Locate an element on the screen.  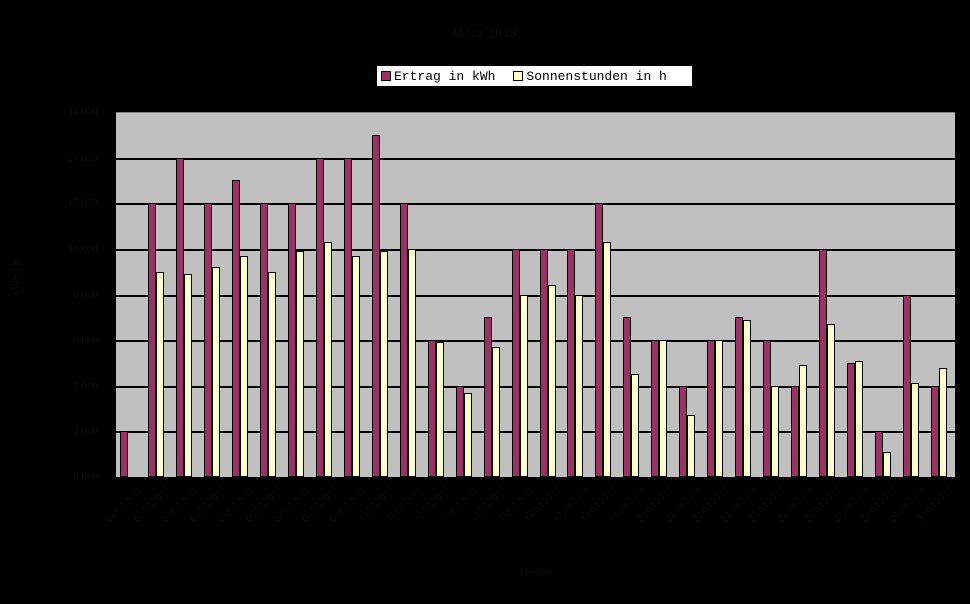
y-tick-label: 10,000 is located at coordinates (82, 248).